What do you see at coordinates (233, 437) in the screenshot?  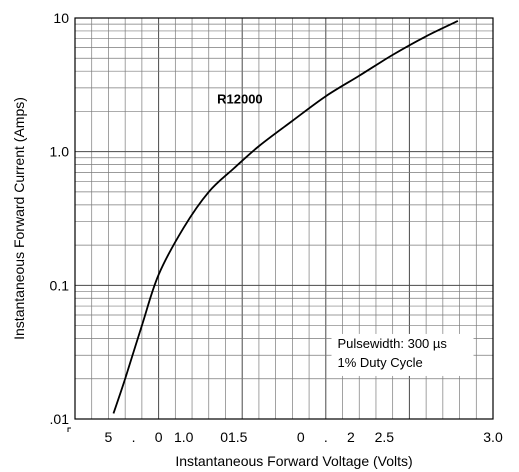 I see `x-tick-label: 01.5` at bounding box center [233, 437].